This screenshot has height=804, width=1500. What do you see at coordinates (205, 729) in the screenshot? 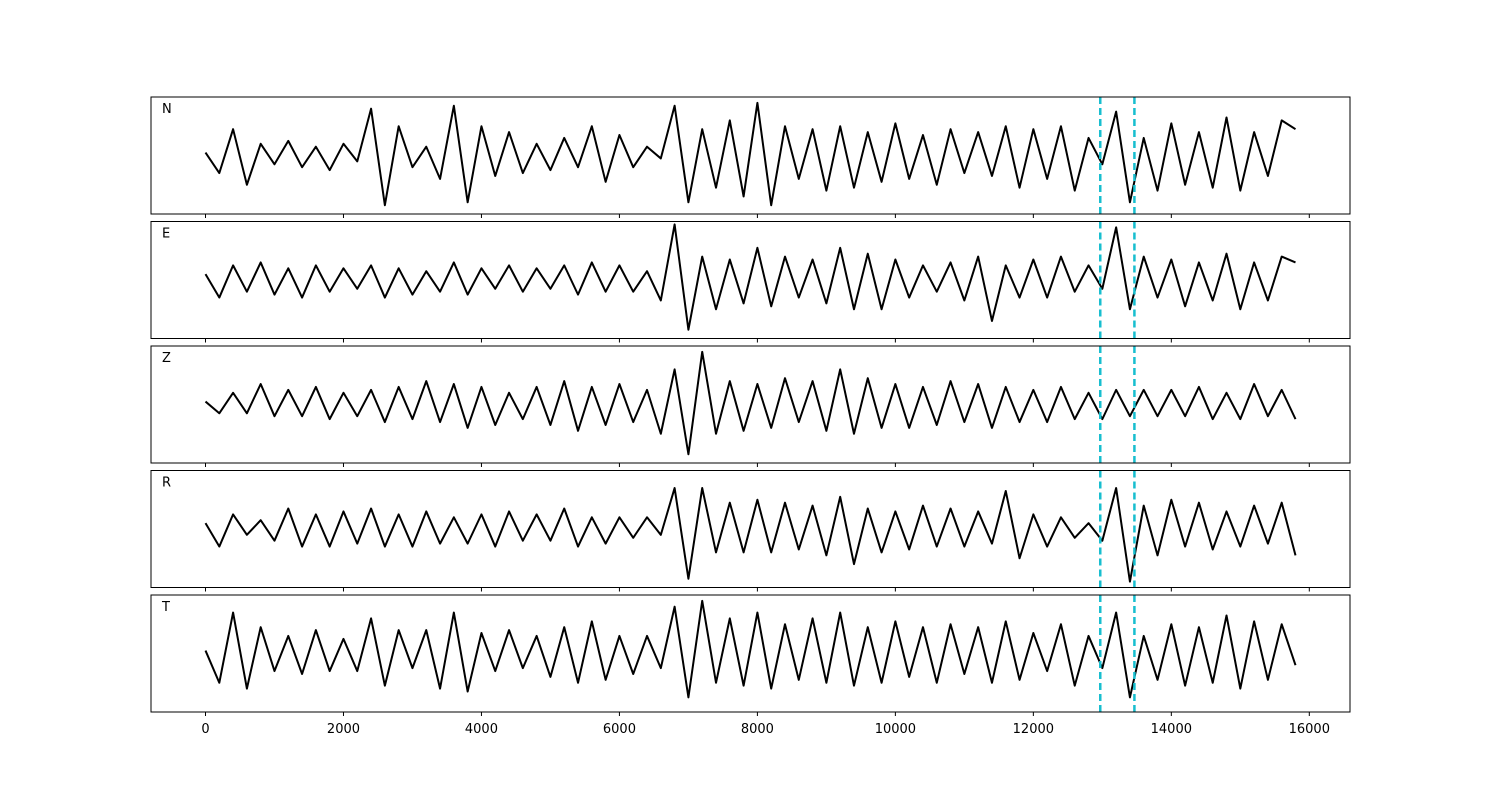
I see `x-tick-label: 0` at bounding box center [205, 729].